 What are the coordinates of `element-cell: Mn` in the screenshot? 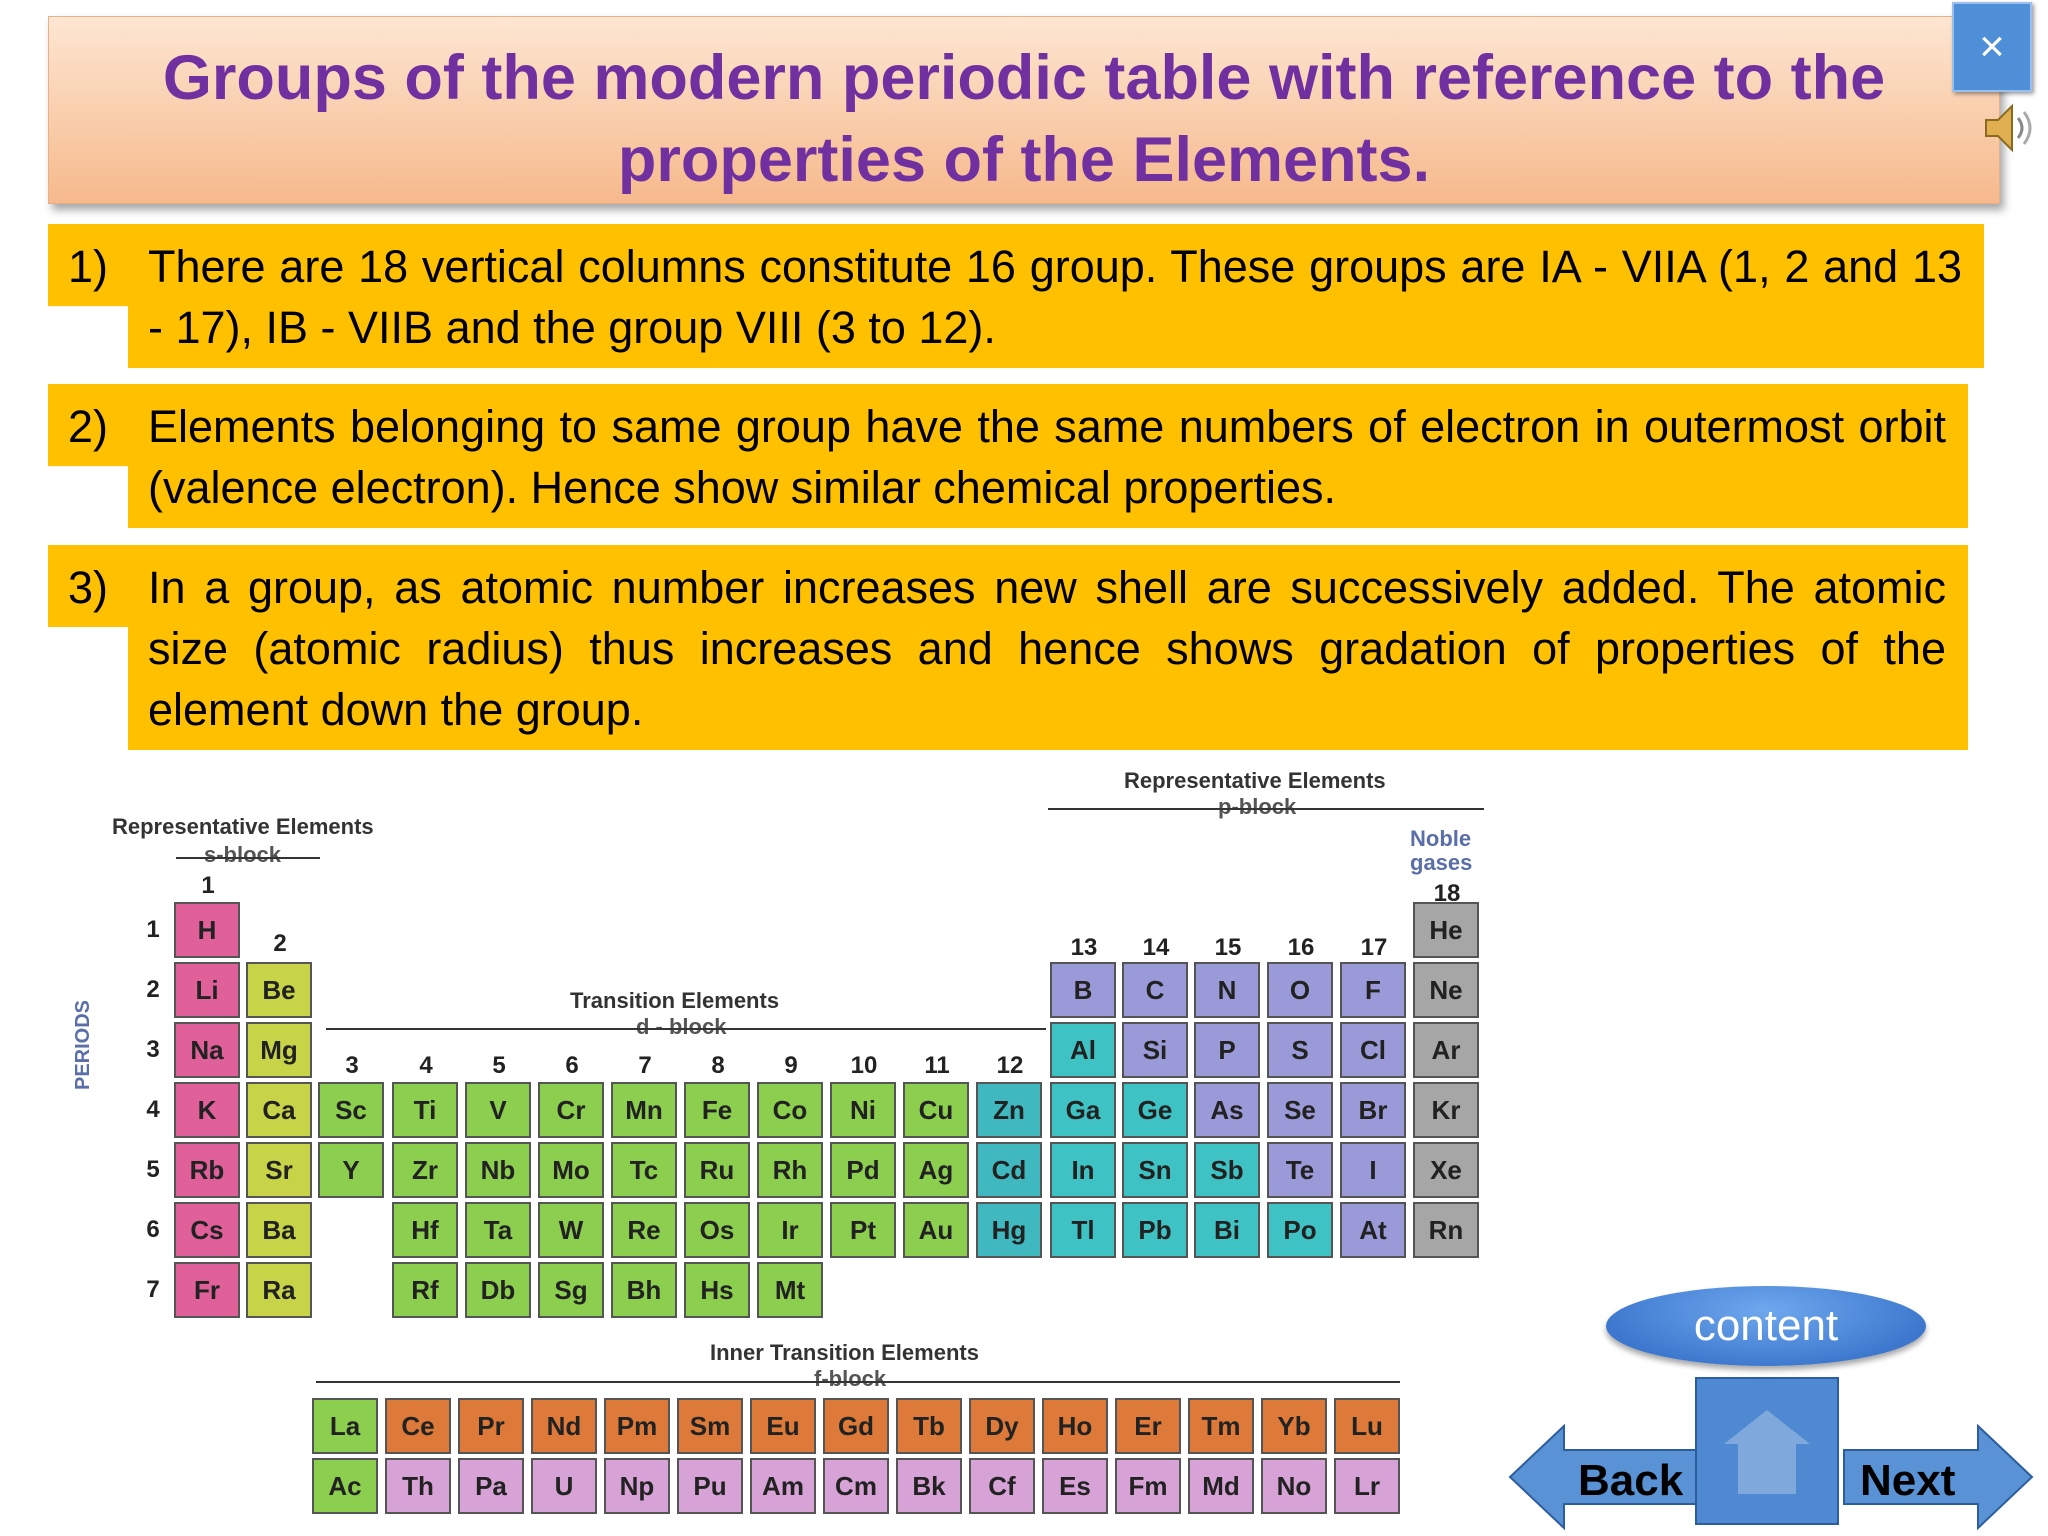 It's located at (644, 1110).